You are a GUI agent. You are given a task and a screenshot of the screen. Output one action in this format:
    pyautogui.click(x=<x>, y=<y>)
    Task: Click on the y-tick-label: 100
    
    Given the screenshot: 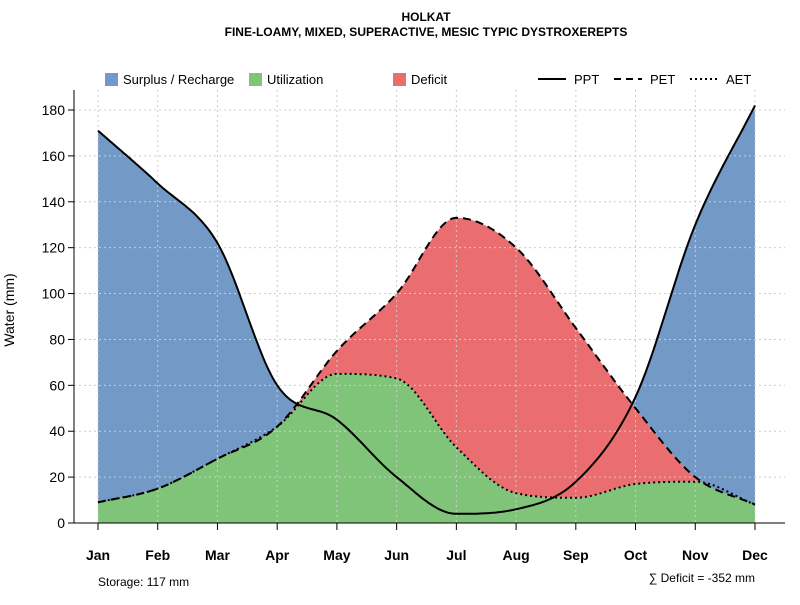 What is the action you would take?
    pyautogui.click(x=54, y=294)
    